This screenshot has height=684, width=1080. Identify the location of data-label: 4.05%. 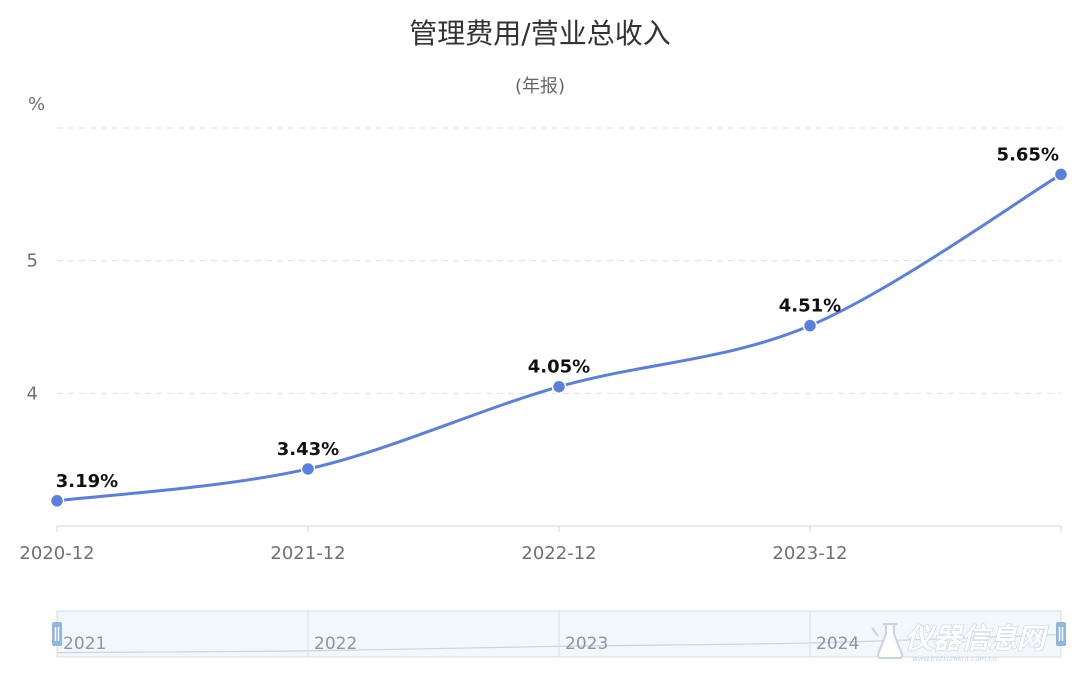
(559, 367).